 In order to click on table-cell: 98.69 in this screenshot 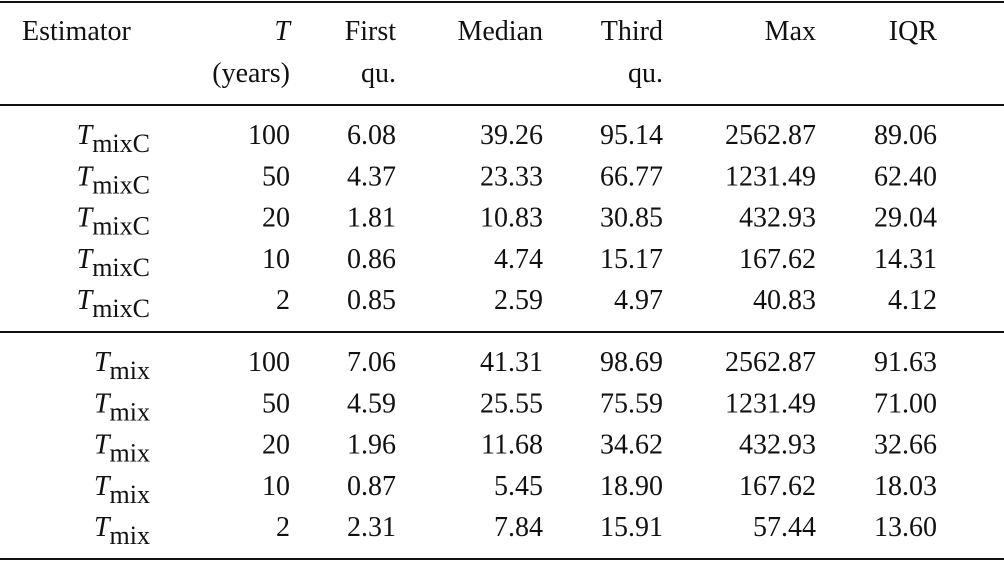, I will do `click(631, 362)`.